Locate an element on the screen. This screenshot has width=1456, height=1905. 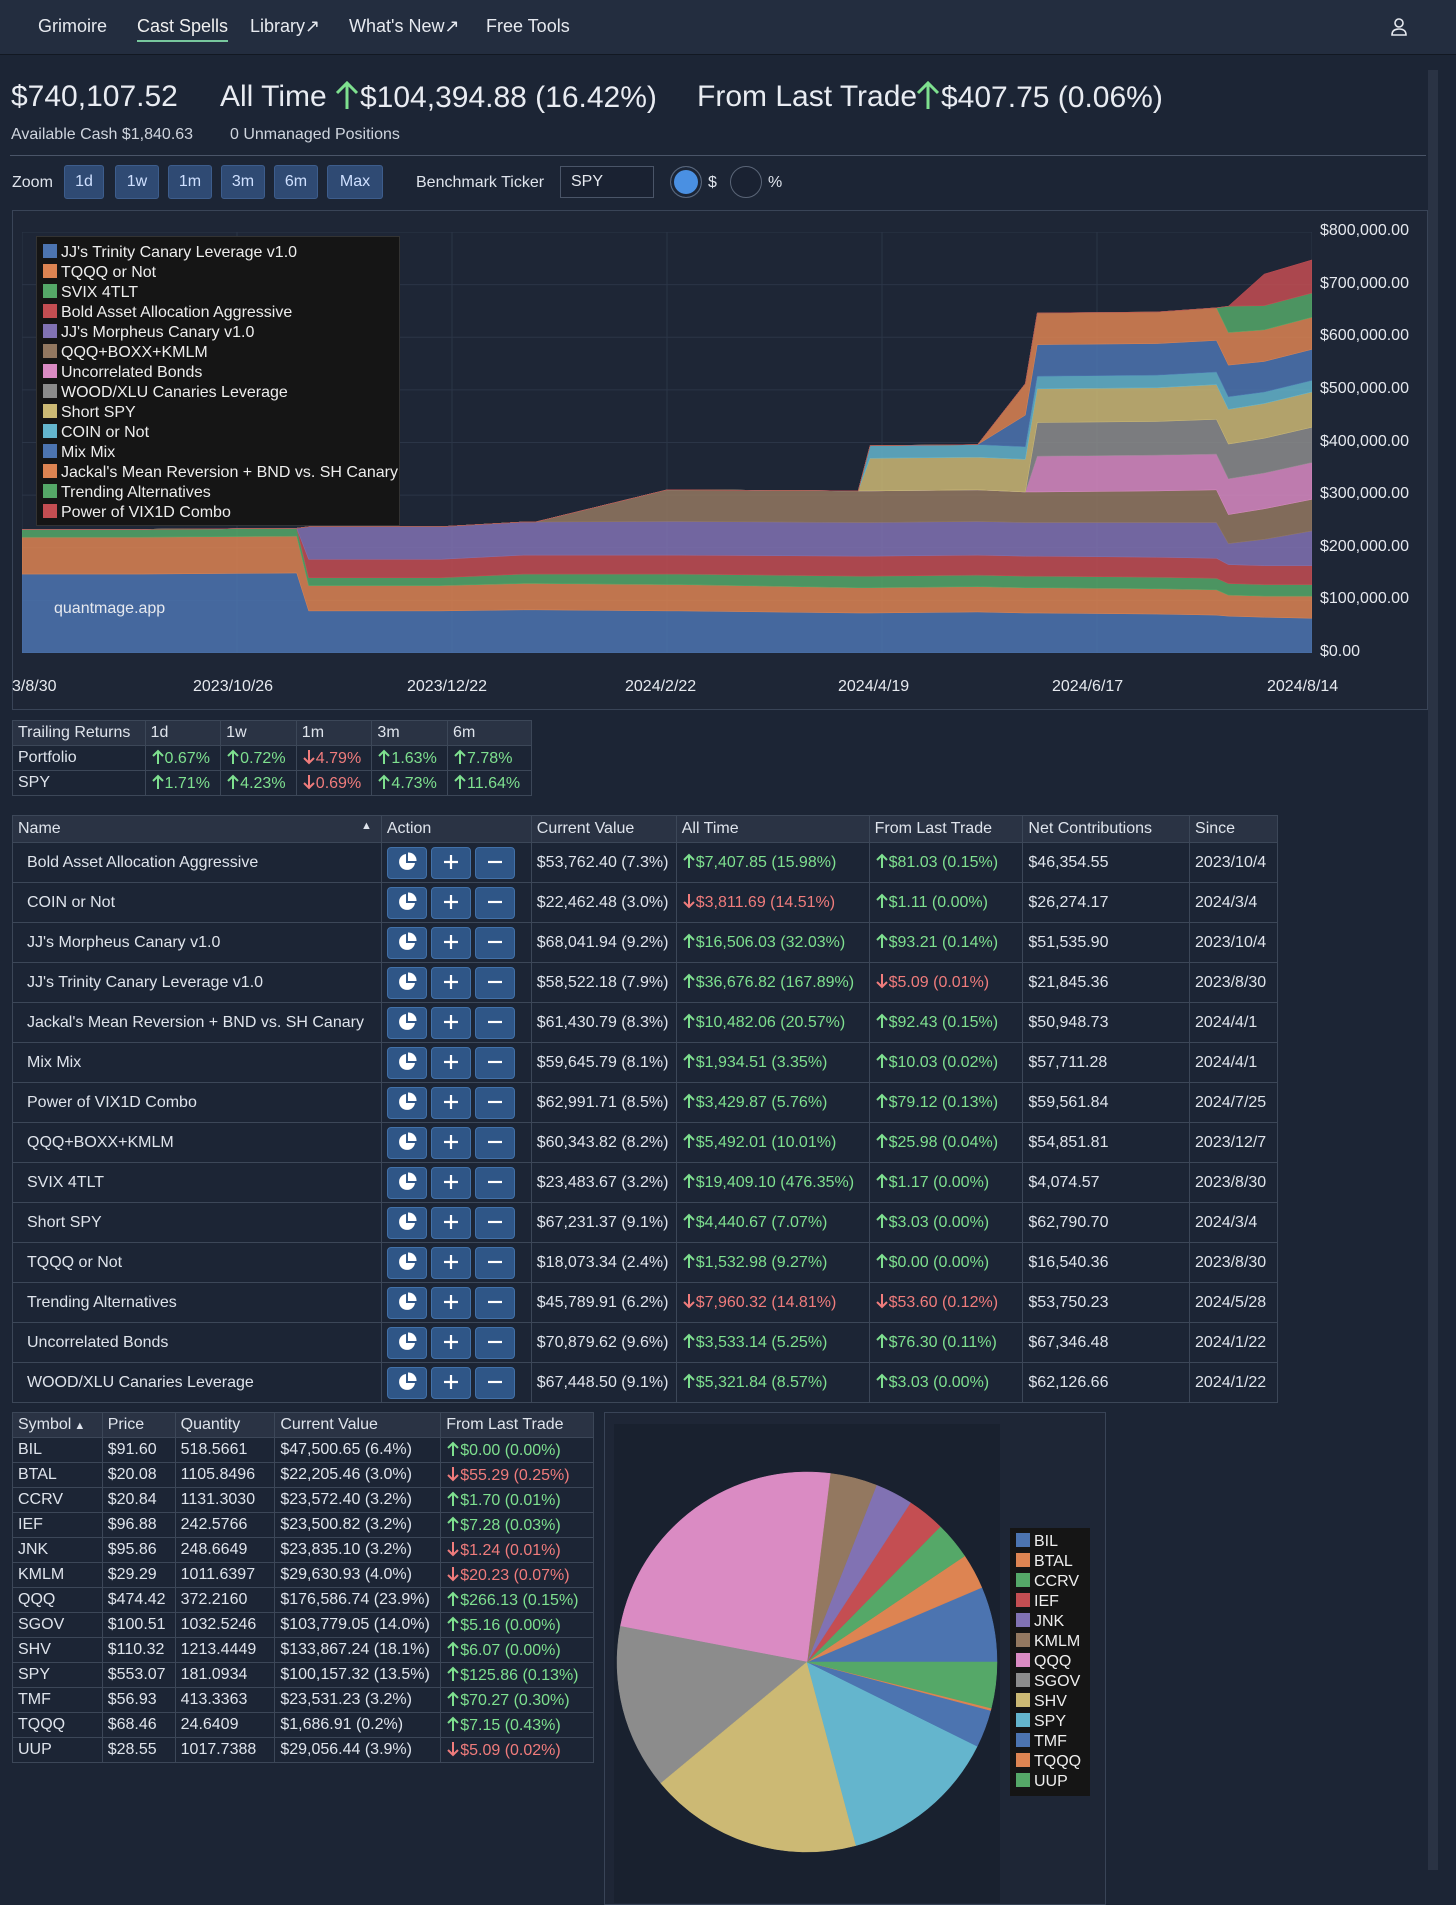
percent-radio is located at coordinates (746, 182).